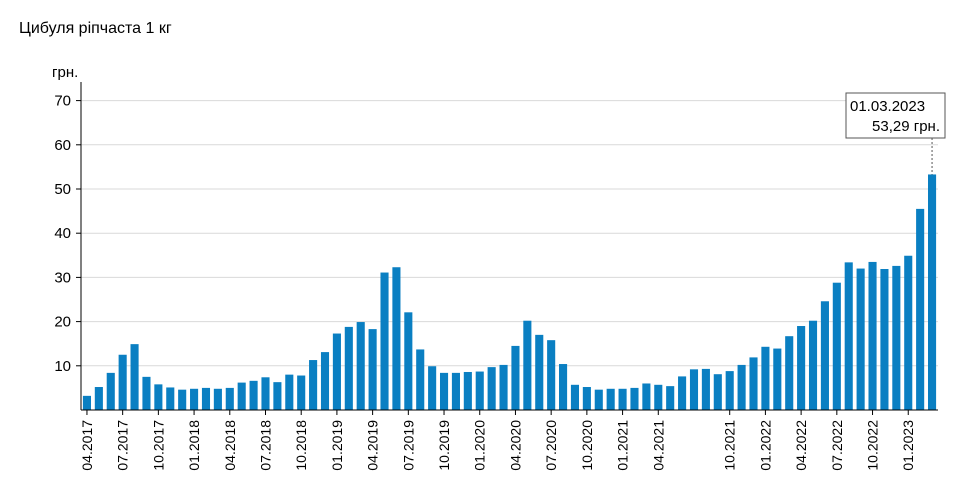 This screenshot has height=500, width=955. What do you see at coordinates (515, 377) in the screenshot?
I see `bar-04.2020` at bounding box center [515, 377].